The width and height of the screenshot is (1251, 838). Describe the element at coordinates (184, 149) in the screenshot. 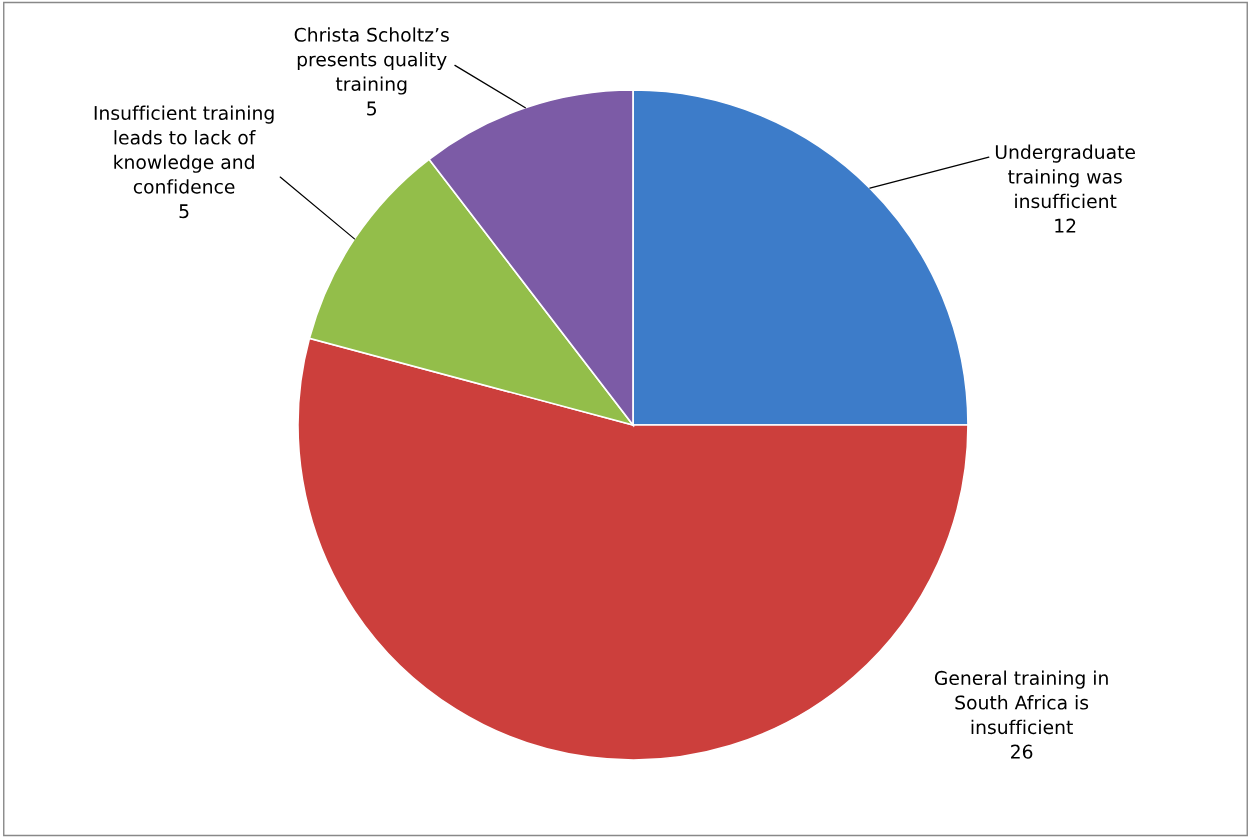

I see `slice-label: Insufficient training leads to lack of knowledge and confidence` at that location.